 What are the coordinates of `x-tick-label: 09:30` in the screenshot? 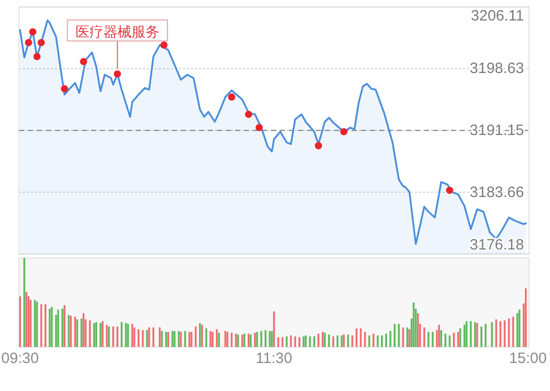 It's located at (20, 358).